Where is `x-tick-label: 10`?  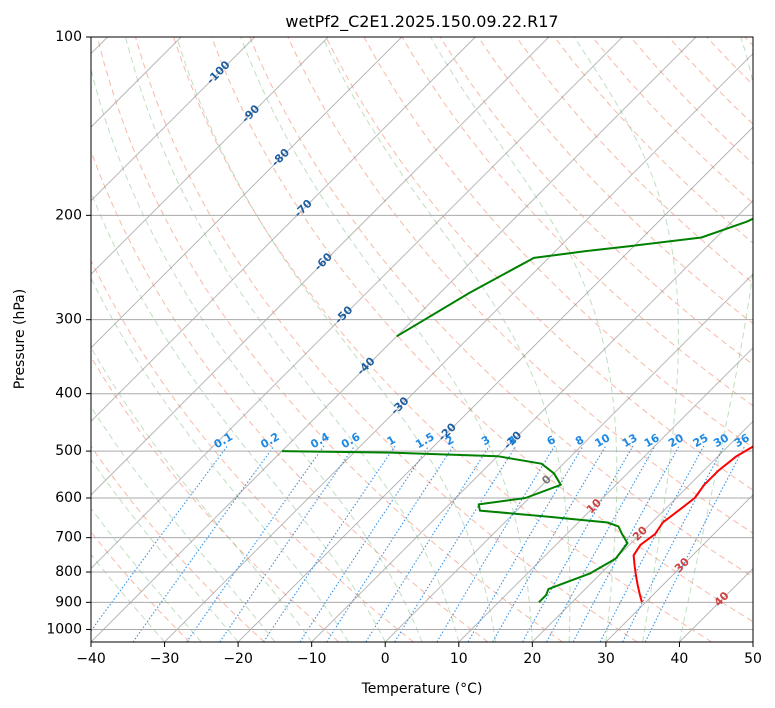 x-tick-label: 10 is located at coordinates (459, 659).